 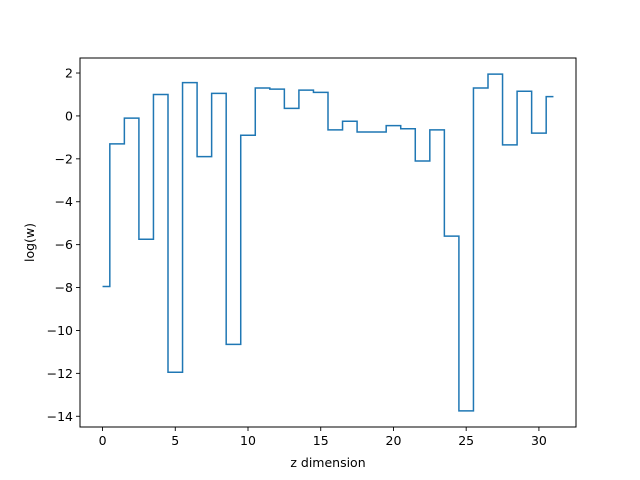 I want to click on y-tick-label: −10, so click(x=60, y=330).